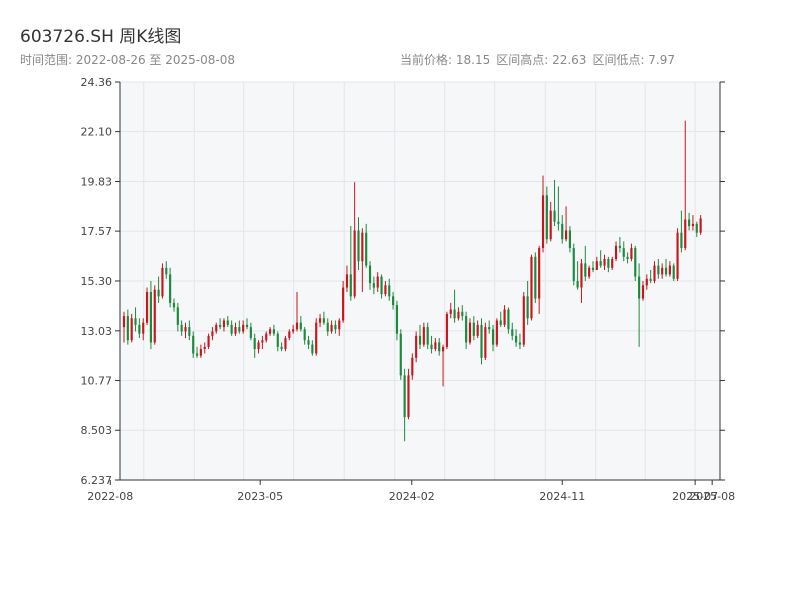 The width and height of the screenshot is (800, 600). I want to click on x-tick-label: 2024-02, so click(412, 496).